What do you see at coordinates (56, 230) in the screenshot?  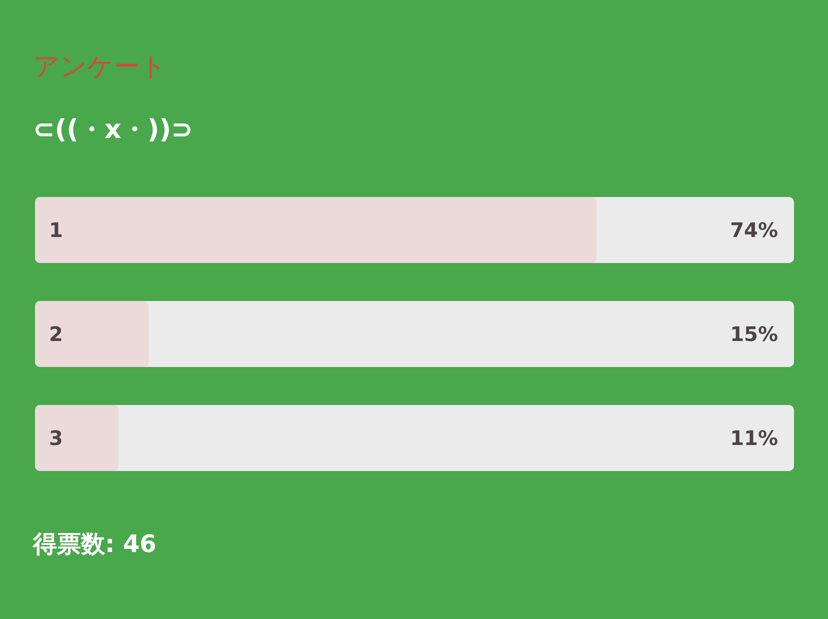 I see `y-tick-label: 1` at bounding box center [56, 230].